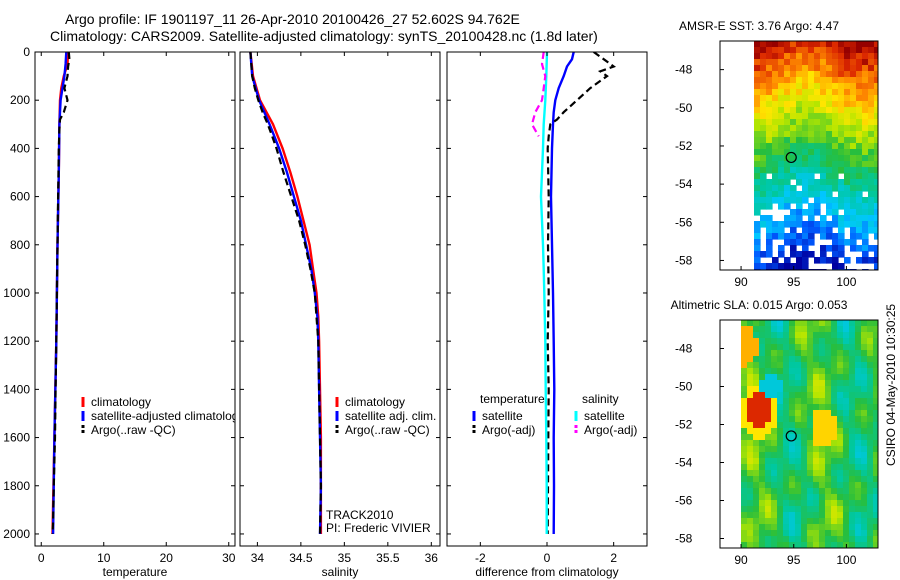 The image size is (900, 580). Describe the element at coordinates (258, 558) in the screenshot. I see `x-tick-label-salinity: 34` at that location.